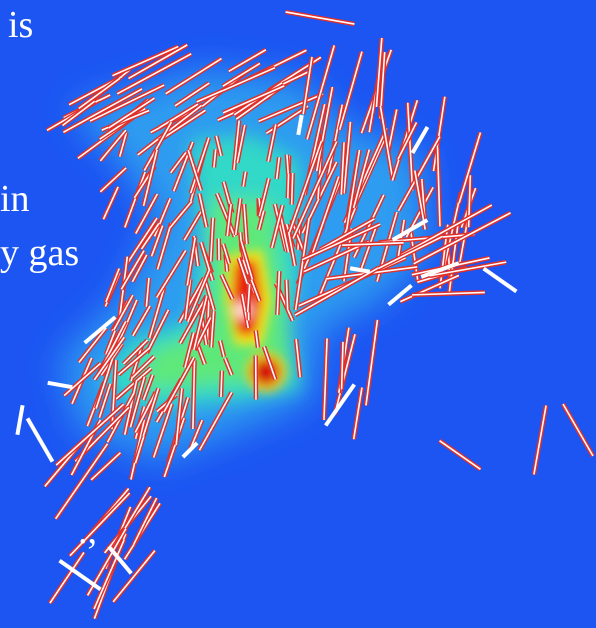  Describe the element at coordinates (21, 25) in the screenshot. I see `slide-text: is` at that location.